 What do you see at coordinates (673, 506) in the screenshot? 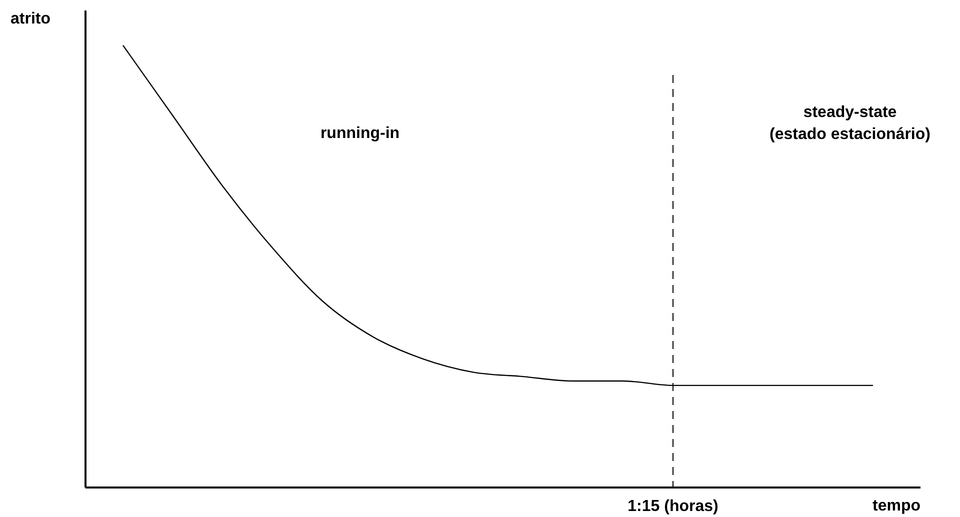
I see `text: 1:15 (horas)` at bounding box center [673, 506].